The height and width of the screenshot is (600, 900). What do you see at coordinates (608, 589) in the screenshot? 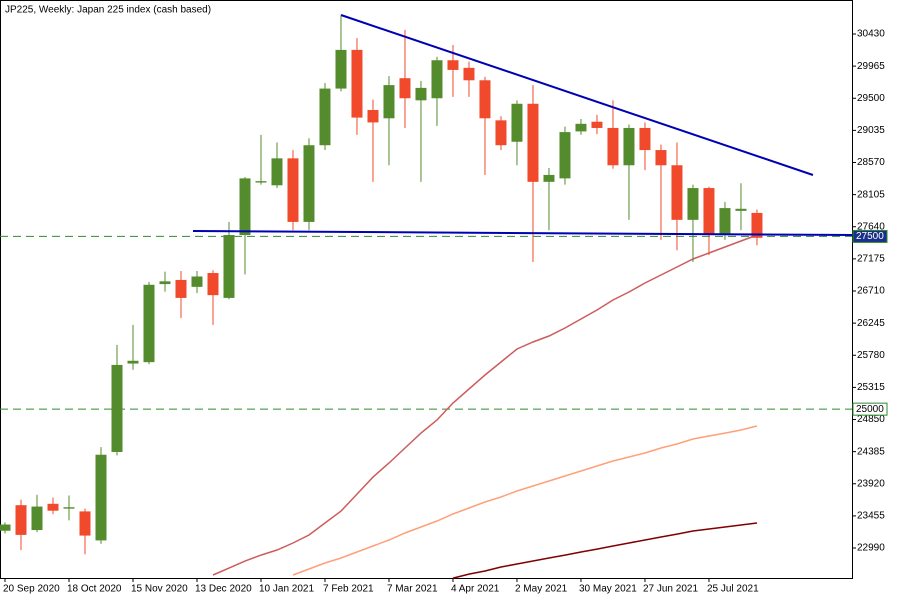
I see `x-tick-label: 30 May 2021` at bounding box center [608, 589].